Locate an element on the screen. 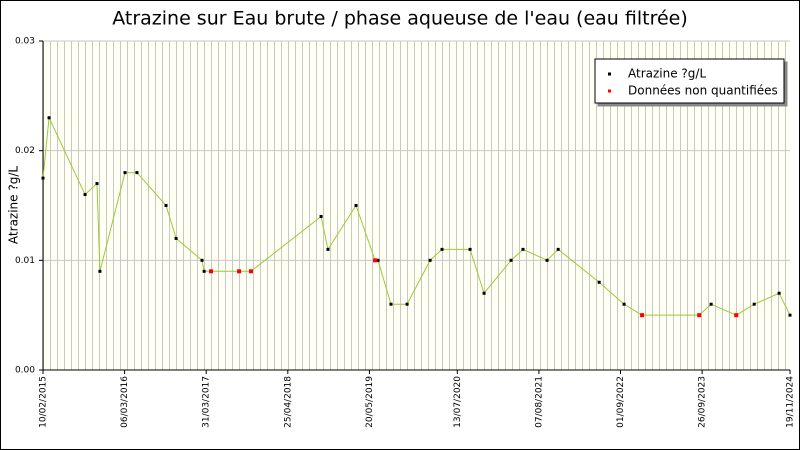 The width and height of the screenshot is (800, 450). x-tick-label: 25/04/2018 is located at coordinates (288, 402).